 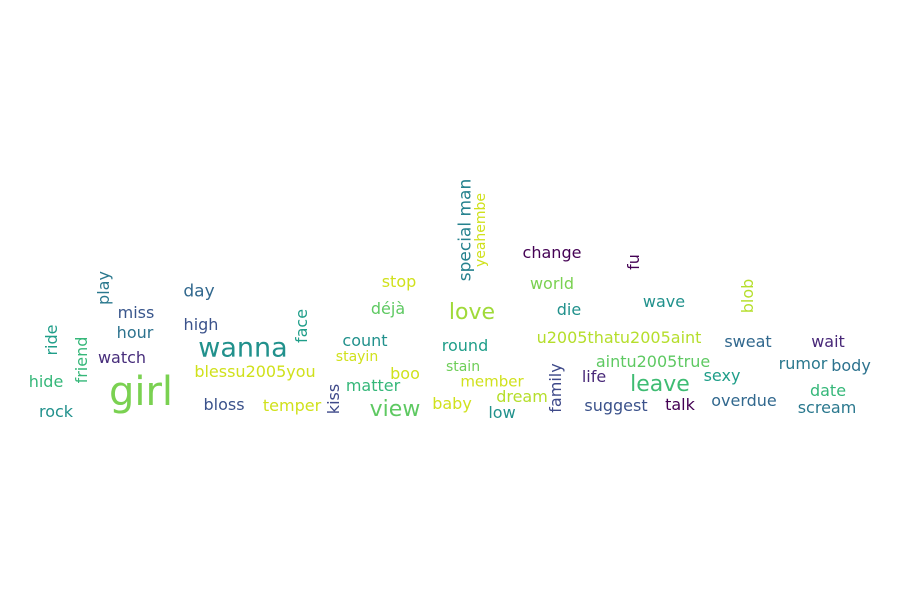 I want to click on word-8: fu, so click(x=633, y=262).